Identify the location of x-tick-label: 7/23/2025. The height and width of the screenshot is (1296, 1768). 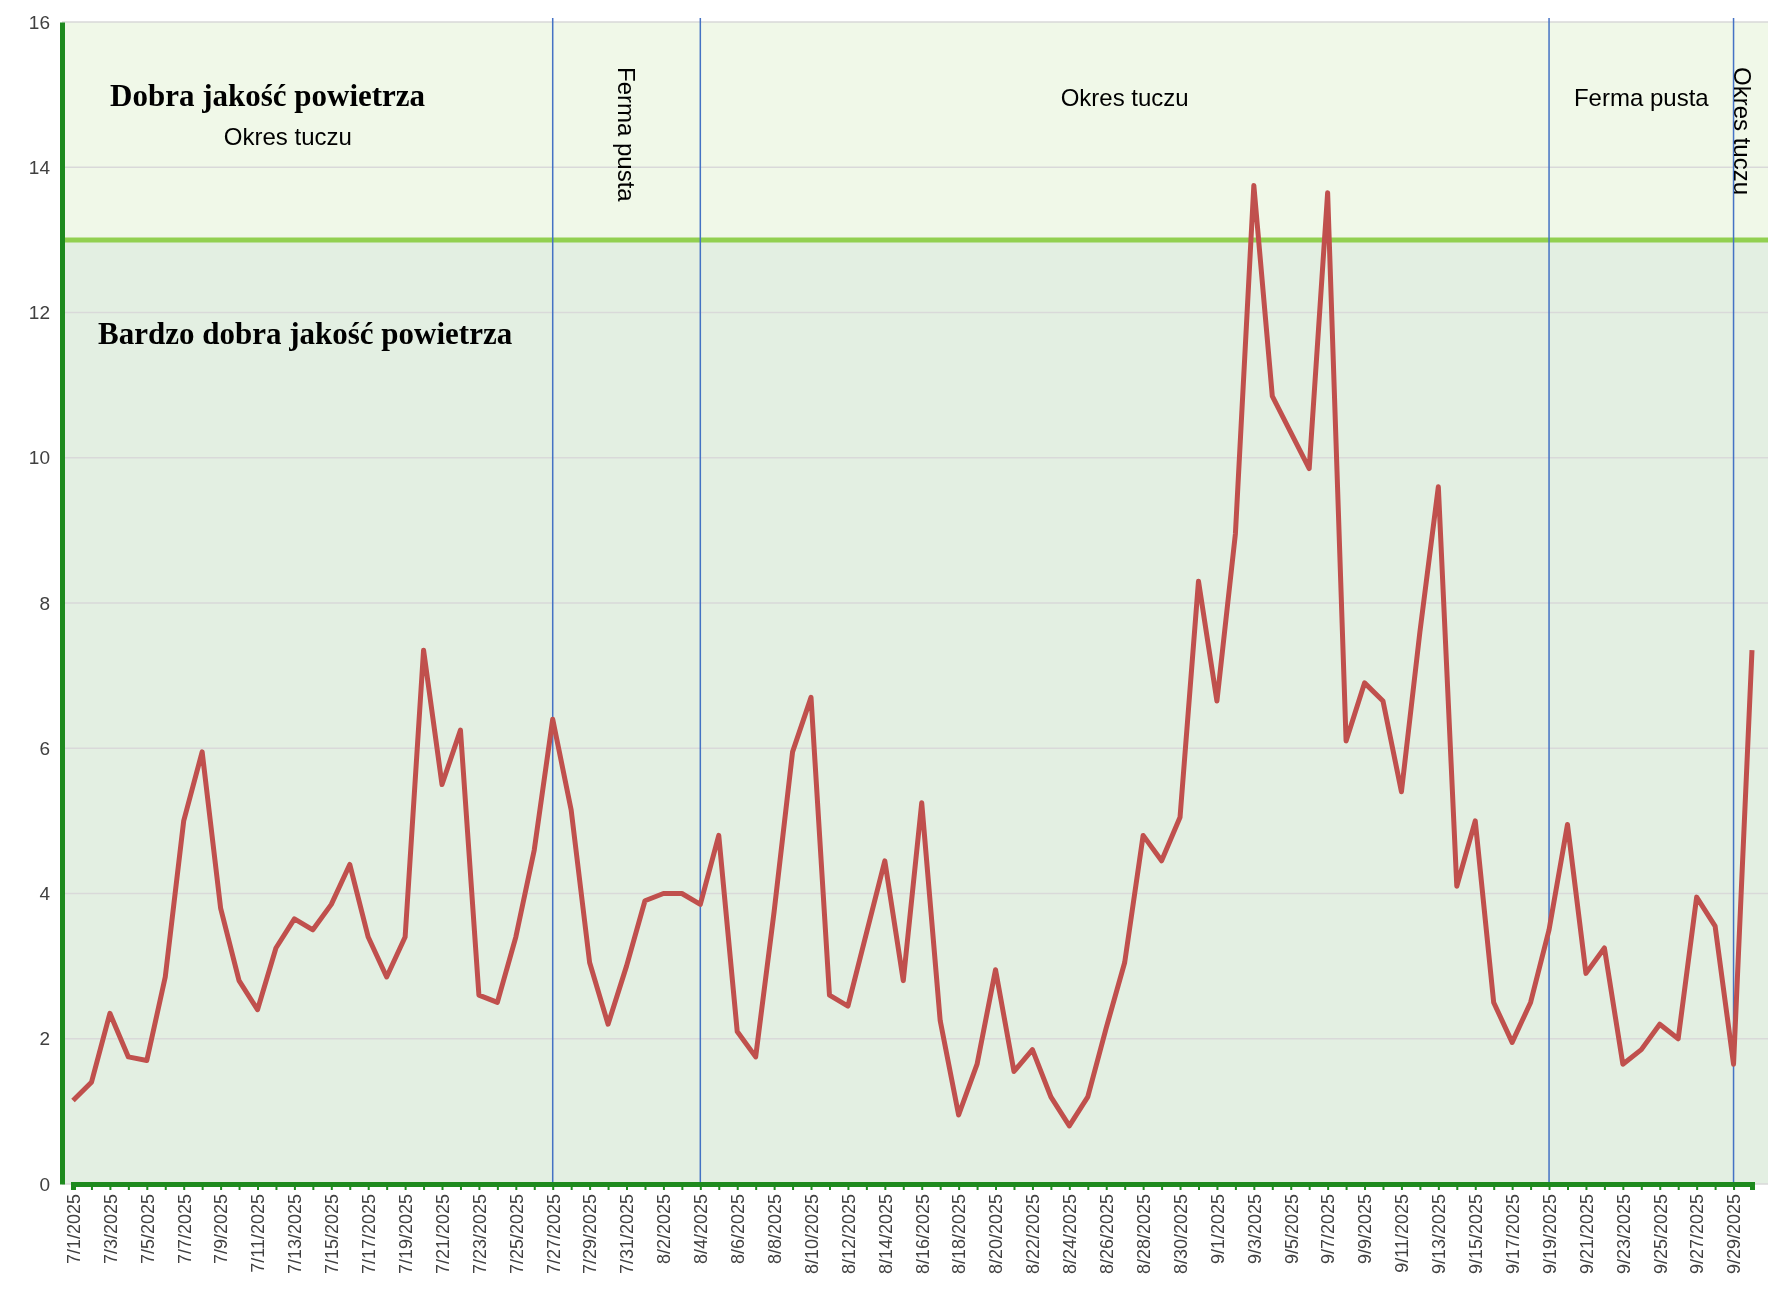
(479, 1234).